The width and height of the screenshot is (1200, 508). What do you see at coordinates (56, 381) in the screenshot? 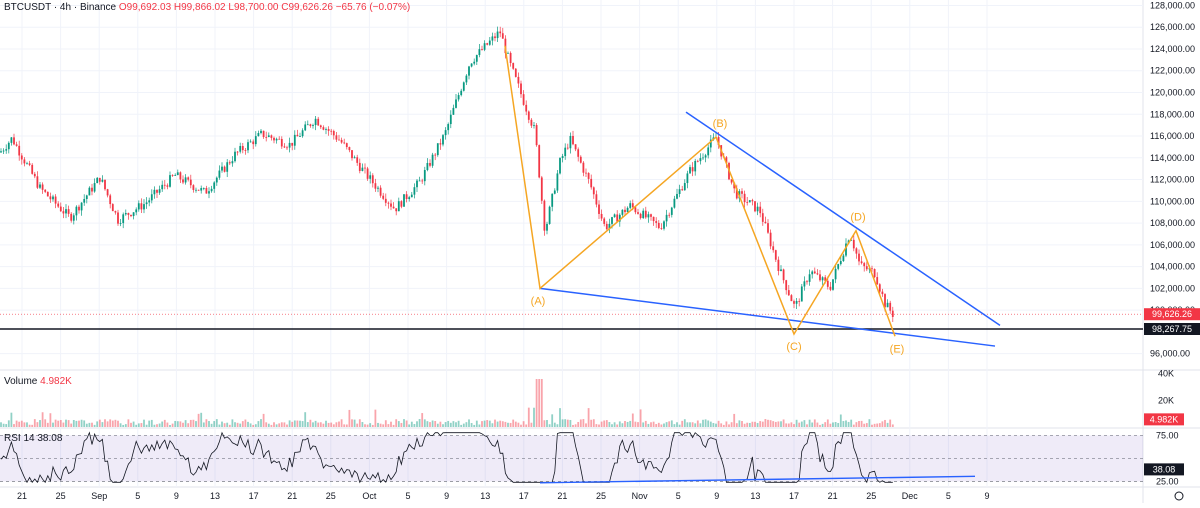
I see `volume-legend-value: 4.982K` at bounding box center [56, 381].